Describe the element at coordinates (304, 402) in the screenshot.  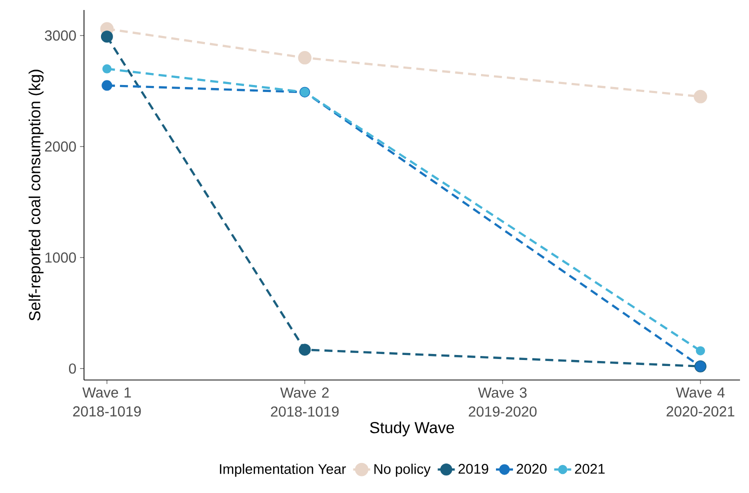
I see `x-tick-label: Wave 2 2018-1019` at that location.